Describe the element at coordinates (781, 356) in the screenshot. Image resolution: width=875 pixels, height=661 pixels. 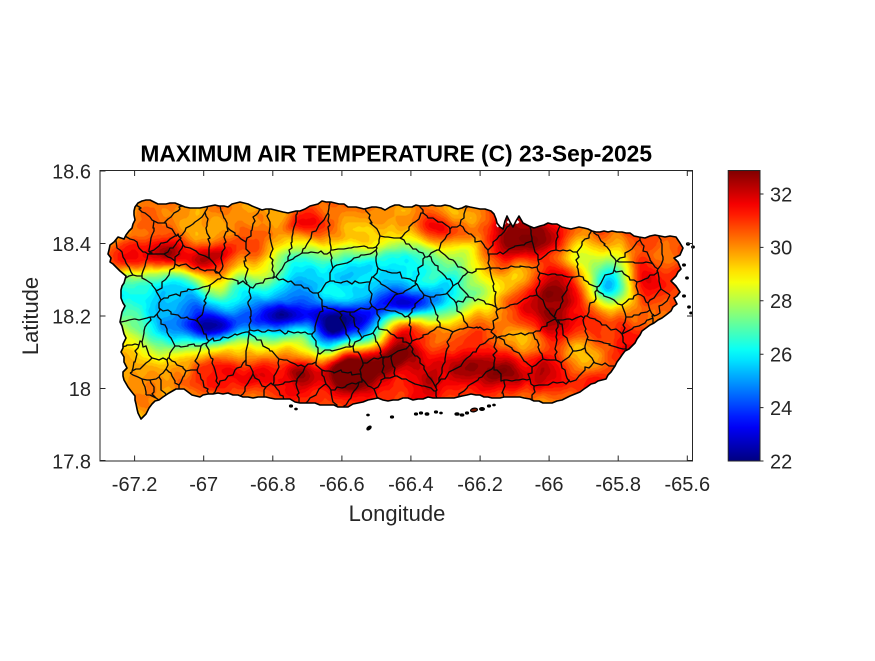
I see `svg-text: 26` at that location.